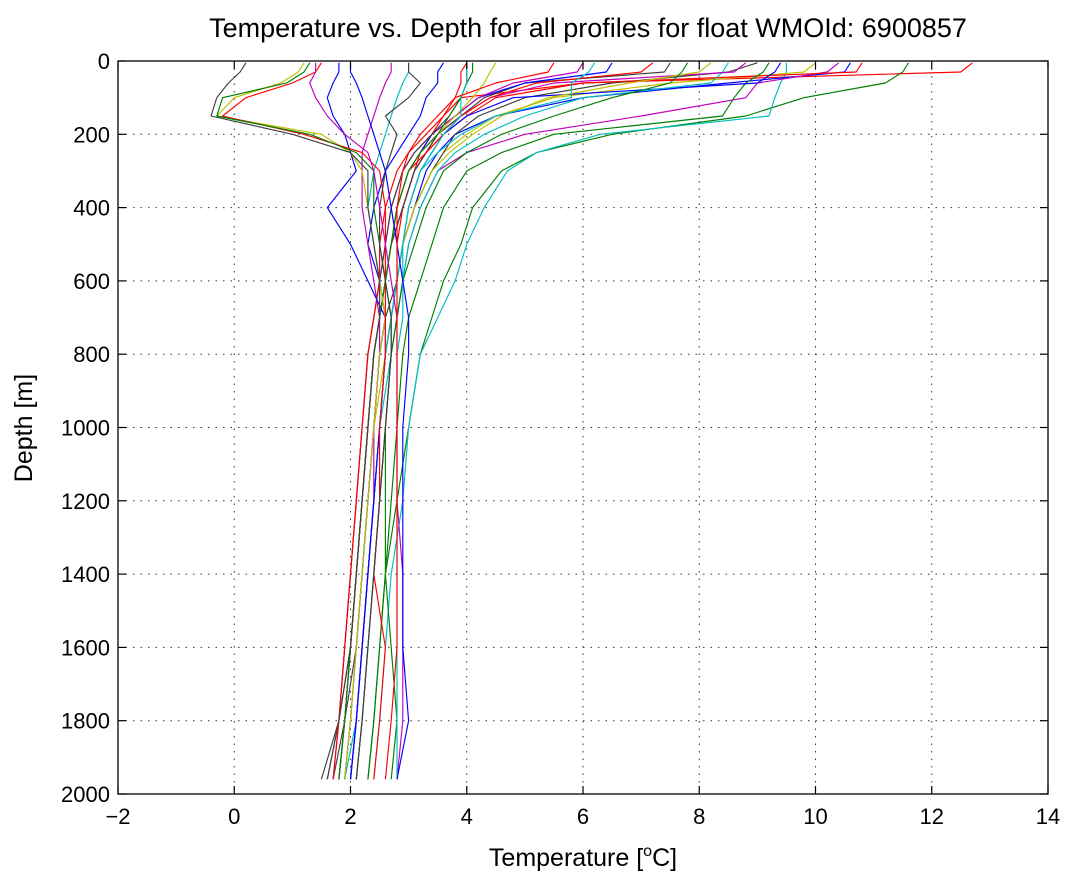 Image resolution: width=1073 pixels, height=879 pixels. I want to click on x-tick-label: −2, so click(117, 816).